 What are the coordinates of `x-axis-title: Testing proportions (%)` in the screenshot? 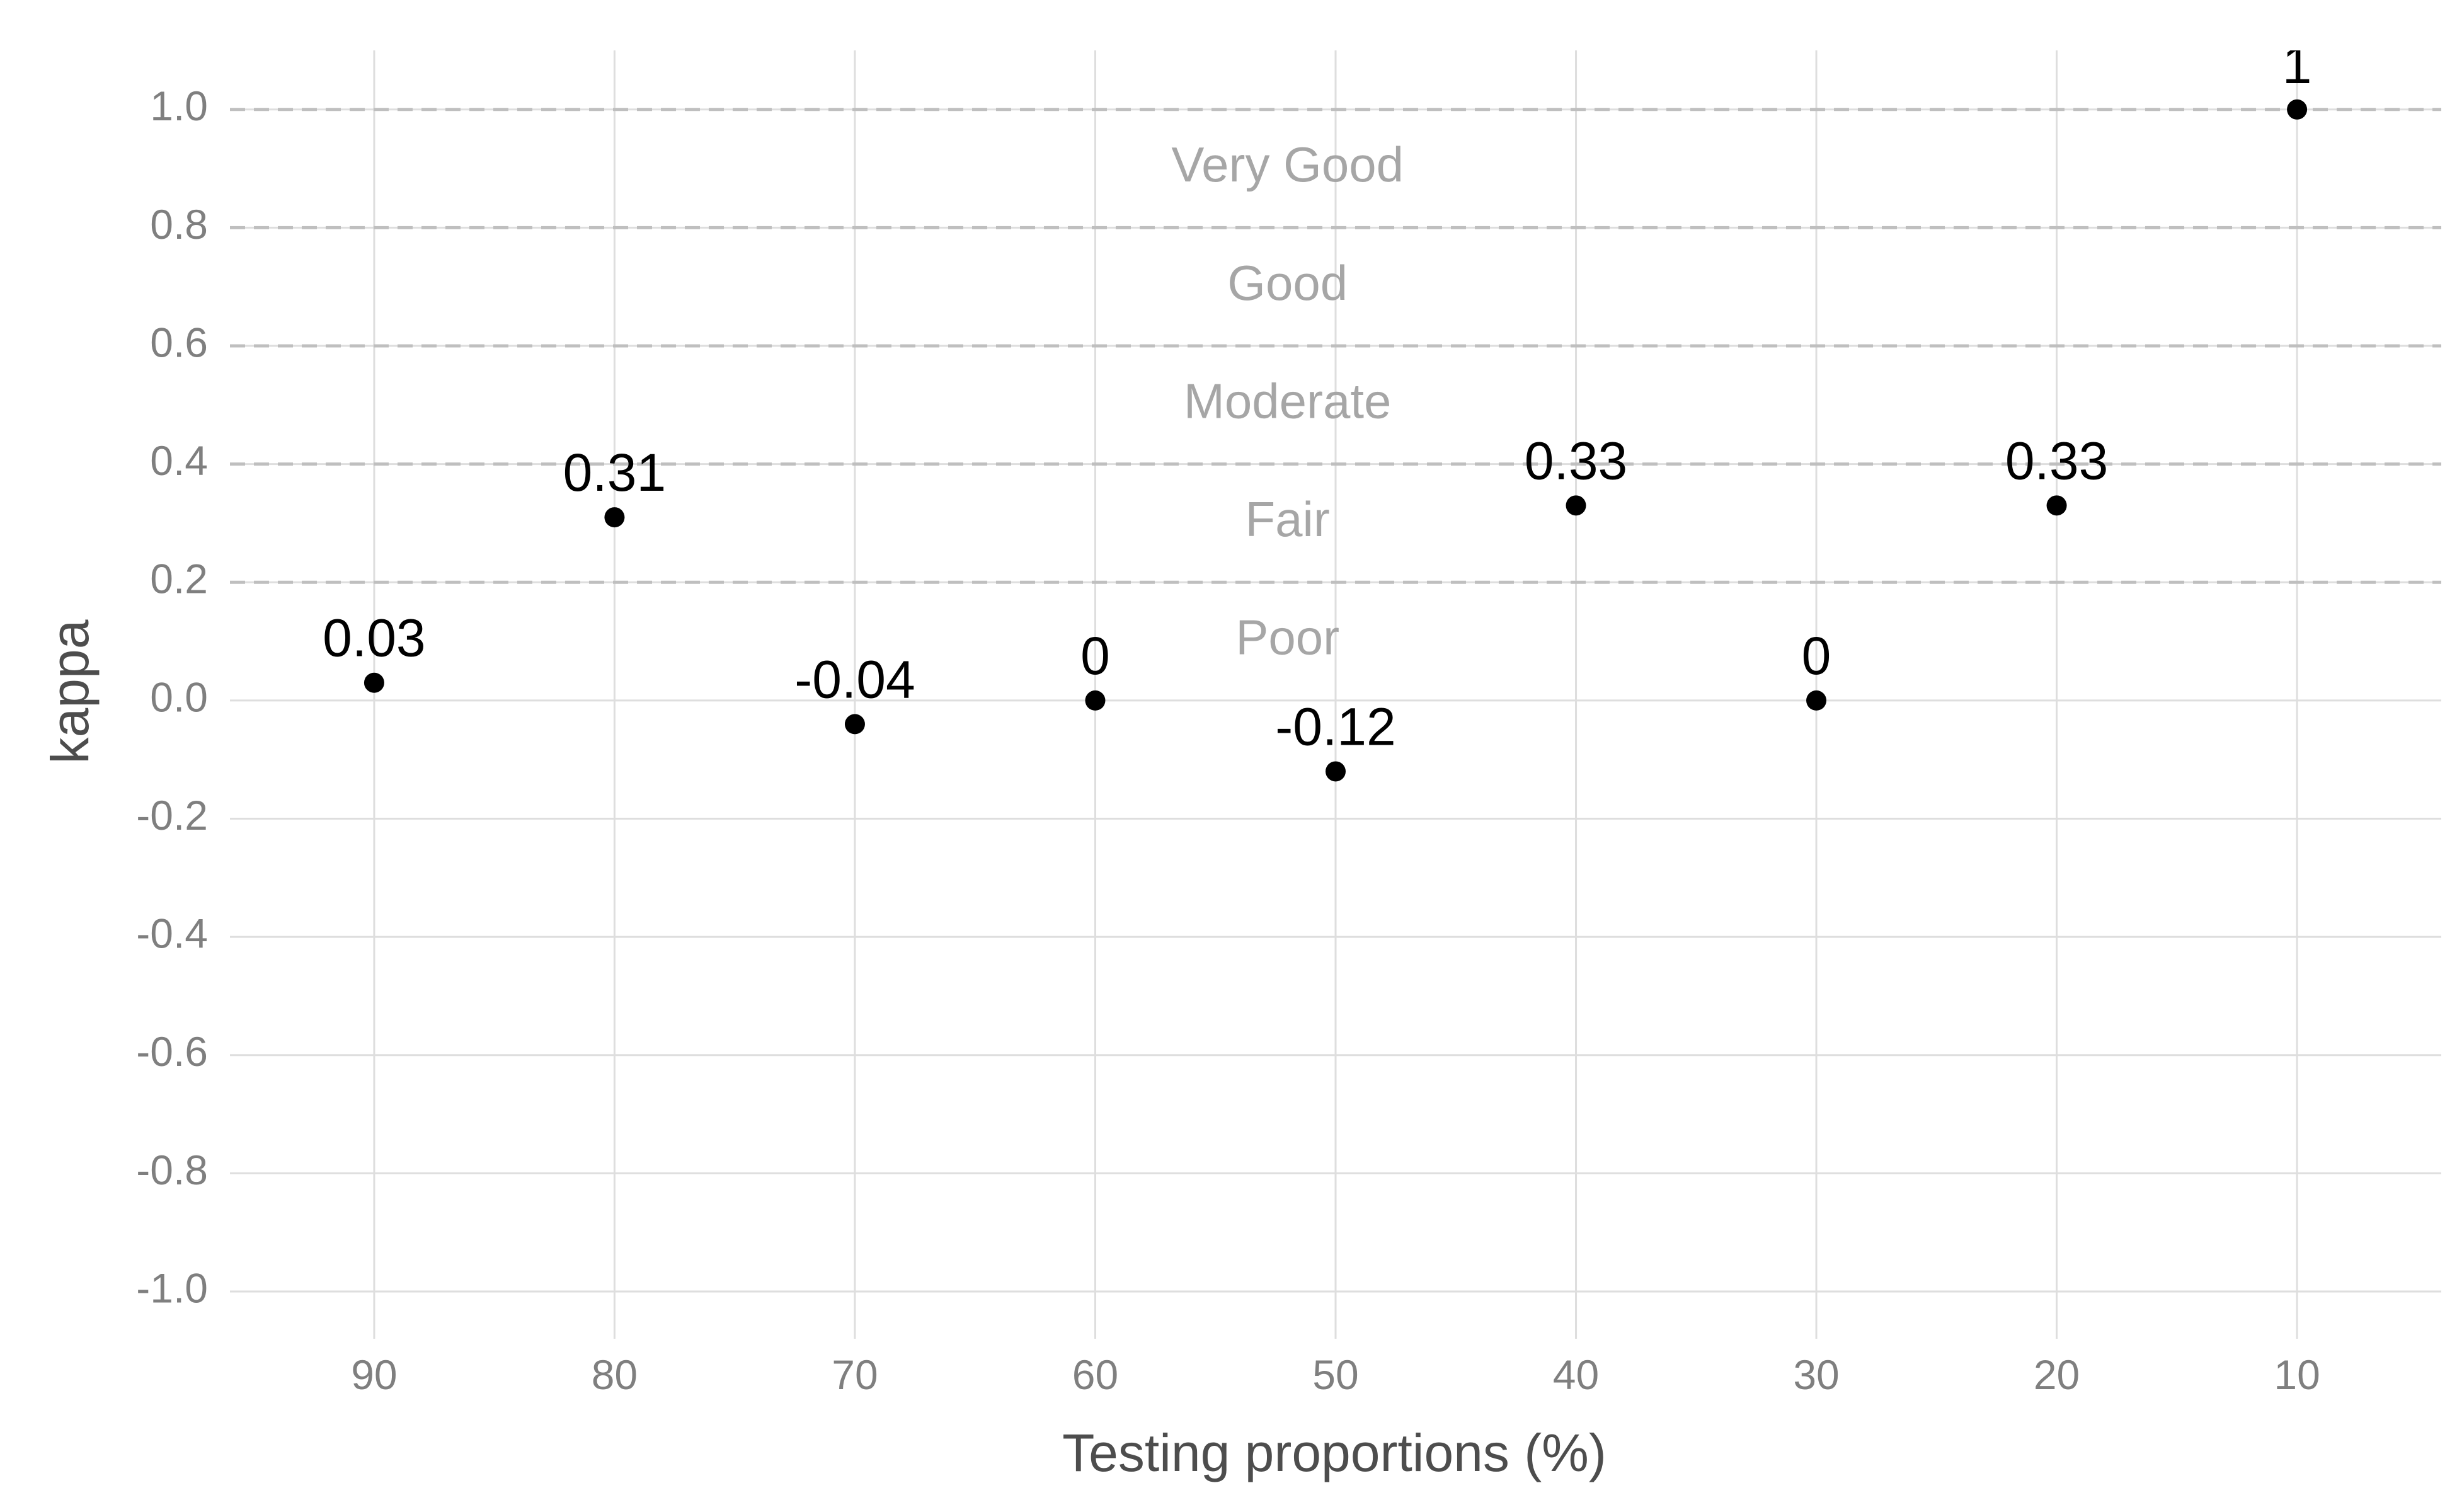 It's located at (1334, 1452).